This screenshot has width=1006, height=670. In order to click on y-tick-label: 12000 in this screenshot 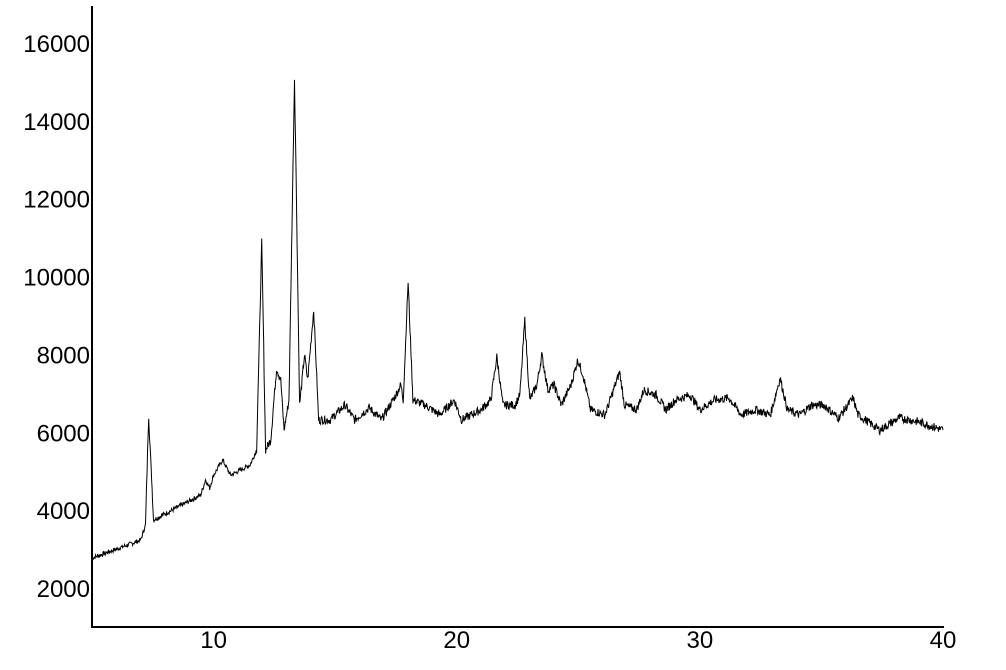, I will do `click(56, 200)`.